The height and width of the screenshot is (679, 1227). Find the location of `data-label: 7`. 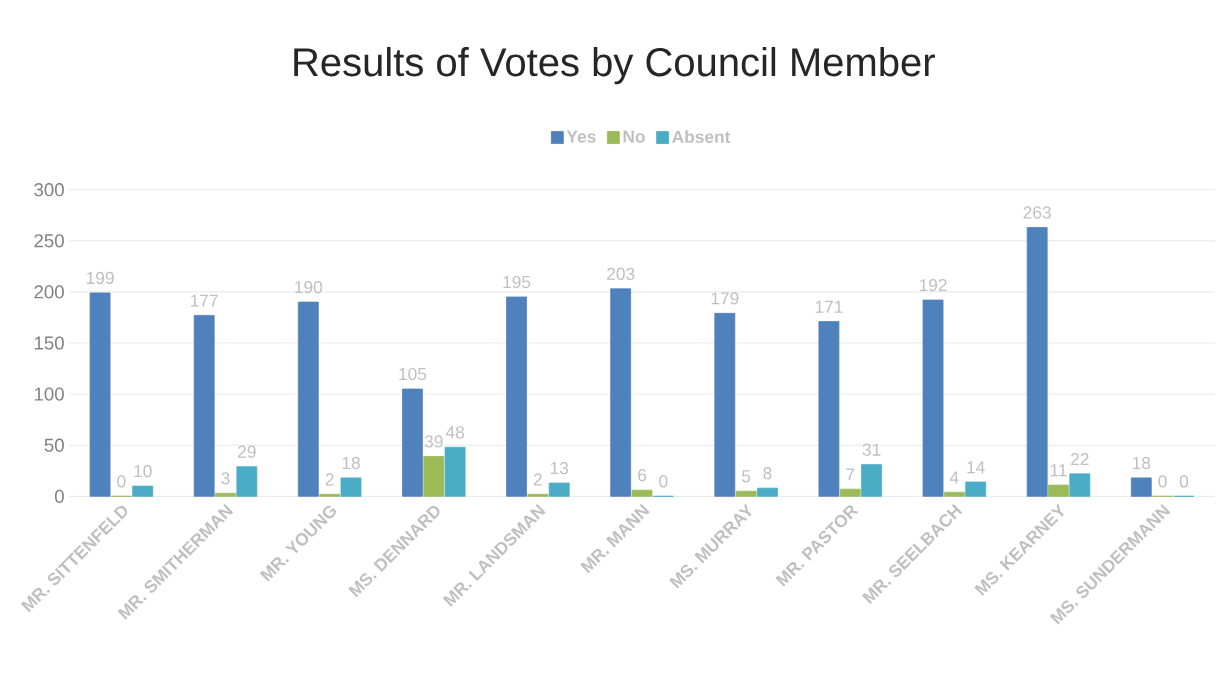

data-label: 7 is located at coordinates (850, 474).